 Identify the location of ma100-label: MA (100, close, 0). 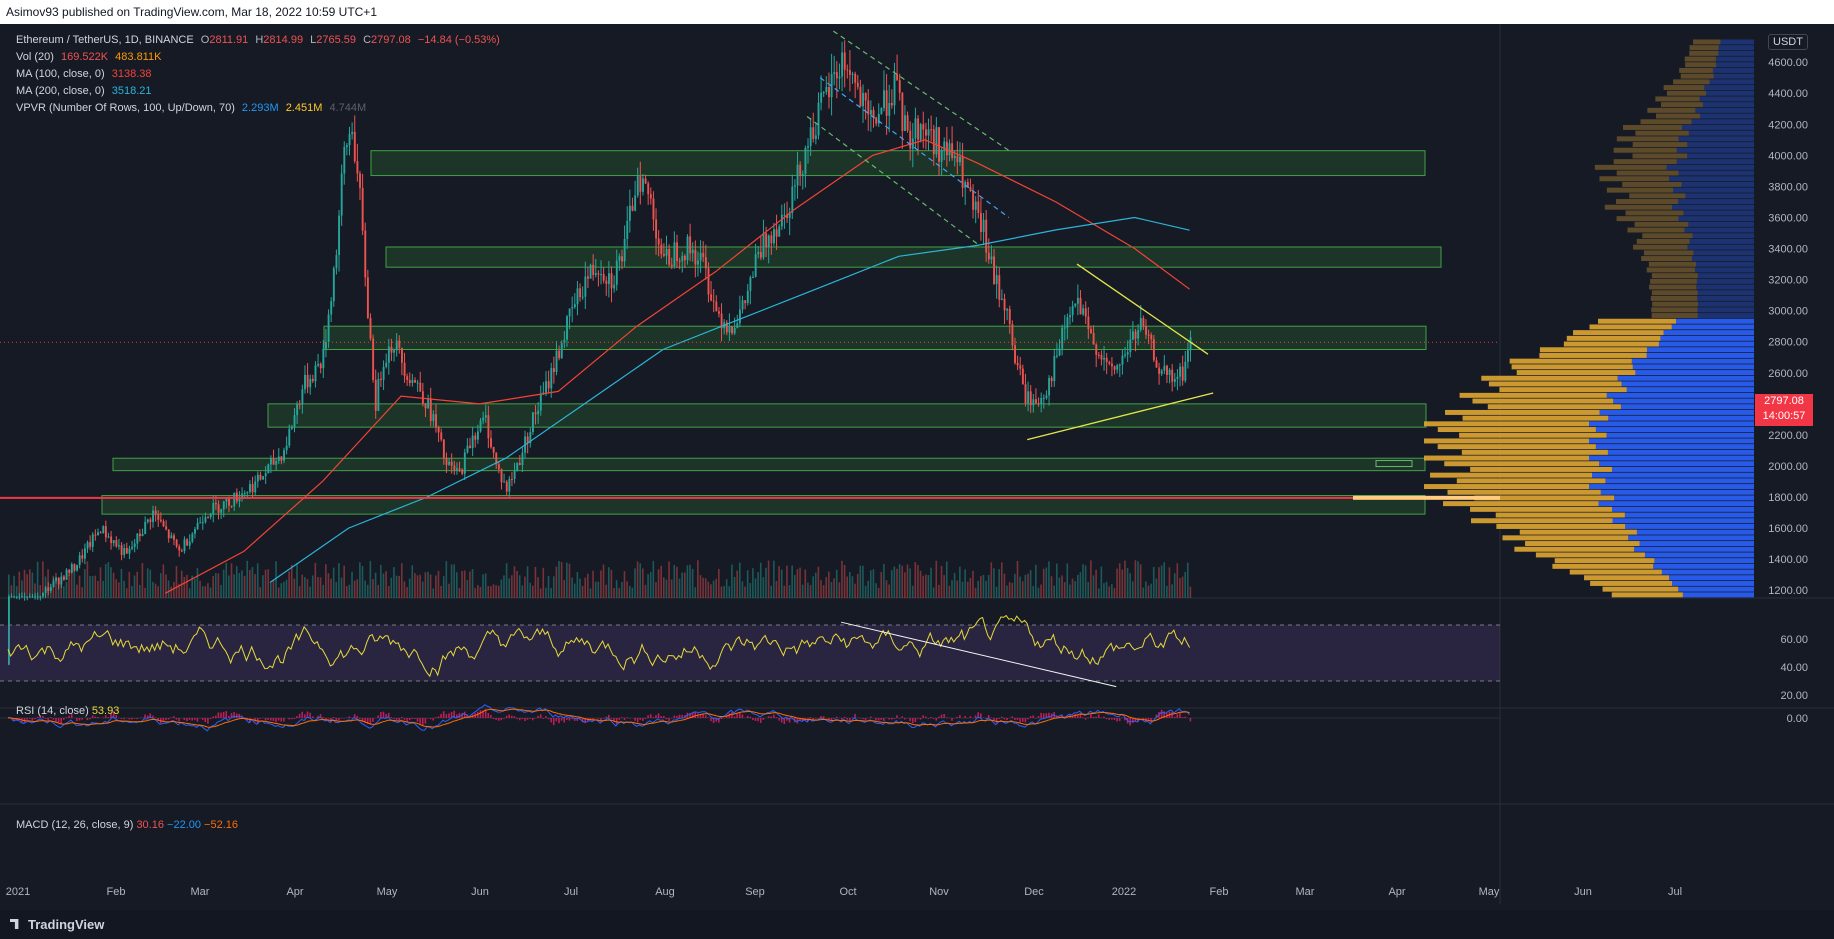
(60, 74).